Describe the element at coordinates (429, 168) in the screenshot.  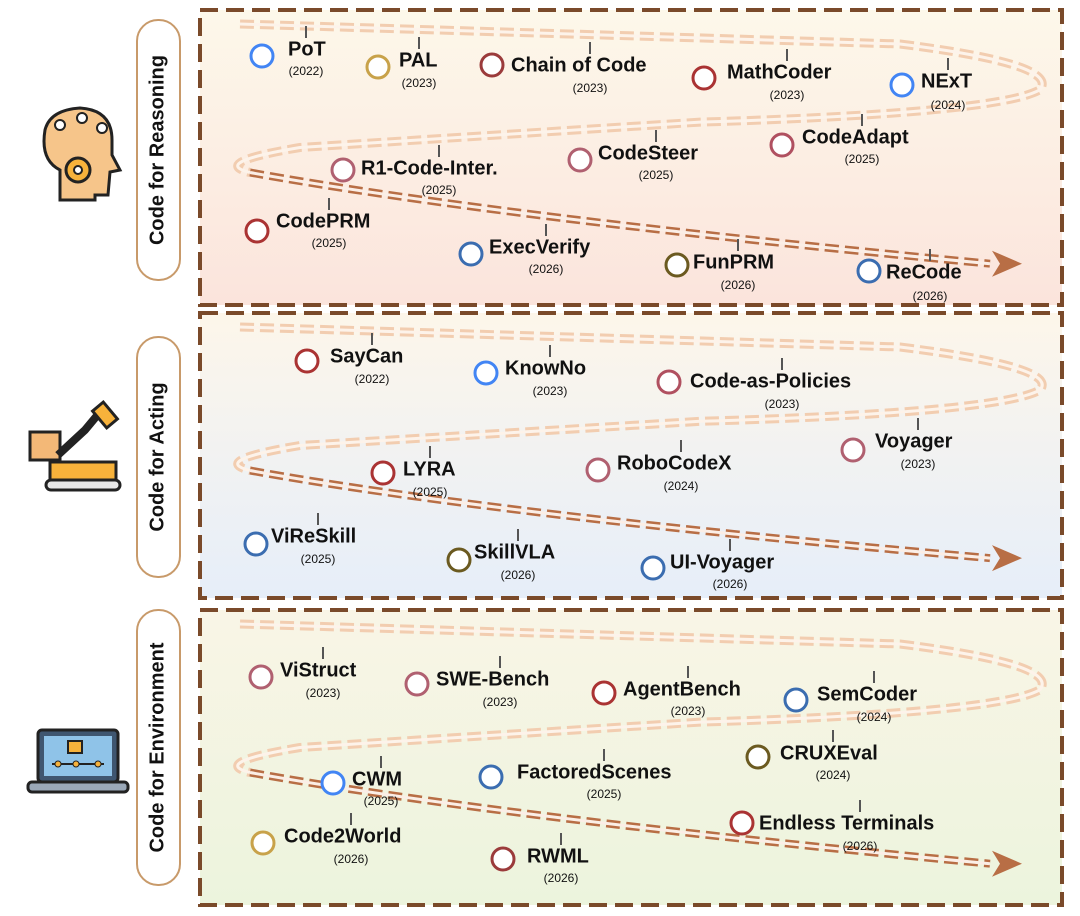
I see `item-name: R1-Code-Inter.` at that location.